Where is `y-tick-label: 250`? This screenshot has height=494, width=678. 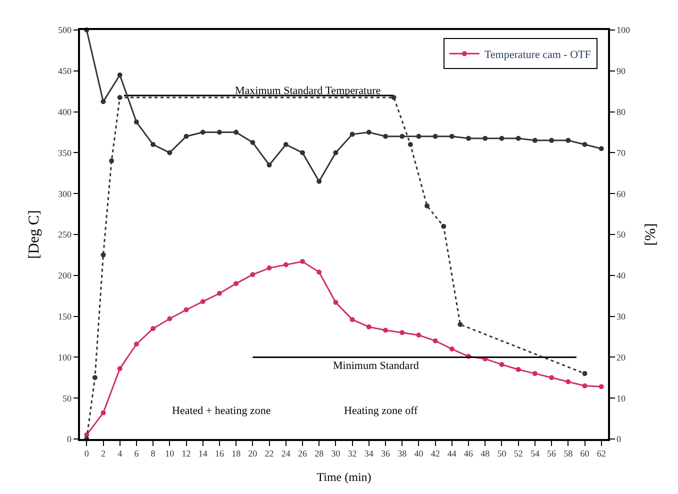
y-tick-label: 250 is located at coordinates (65, 235).